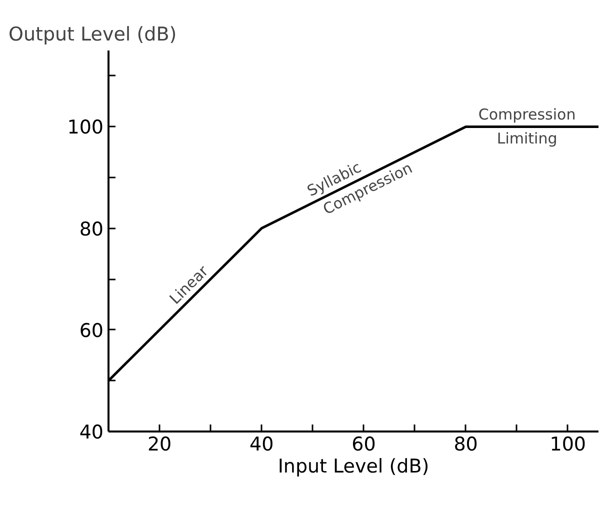 Image resolution: width=608 pixels, height=519 pixels. Describe the element at coordinates (527, 115) in the screenshot. I see `annotation: Compression` at that location.